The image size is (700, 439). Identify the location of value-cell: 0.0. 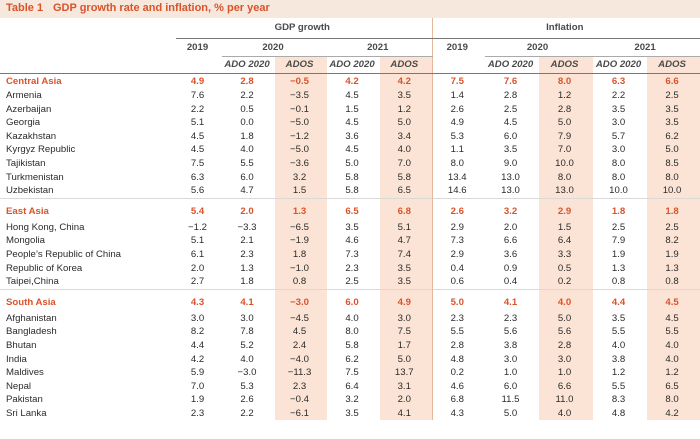
(247, 123).